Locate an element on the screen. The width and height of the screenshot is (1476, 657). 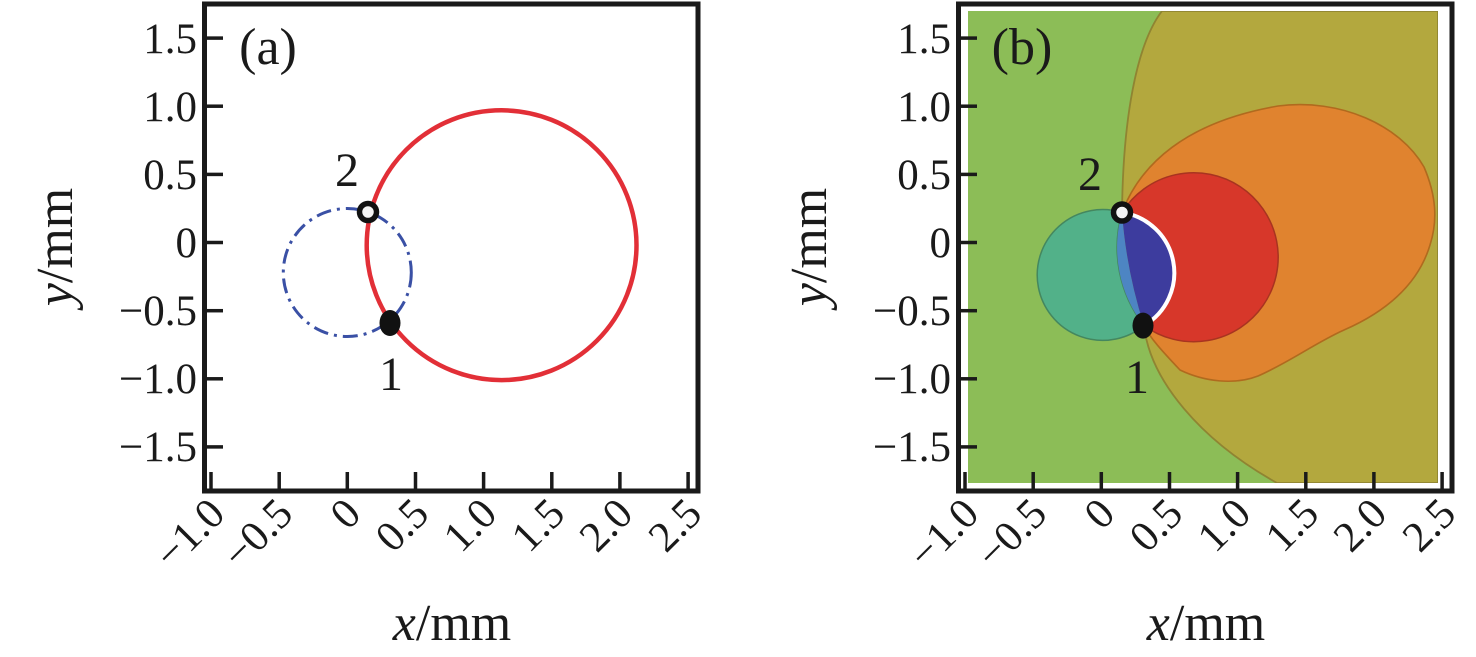
panel-a-x-tick-labels: −1.0 −0.5 0 0.5 1.0 1.5 2.0 2.5 is located at coordinates (428, 534).